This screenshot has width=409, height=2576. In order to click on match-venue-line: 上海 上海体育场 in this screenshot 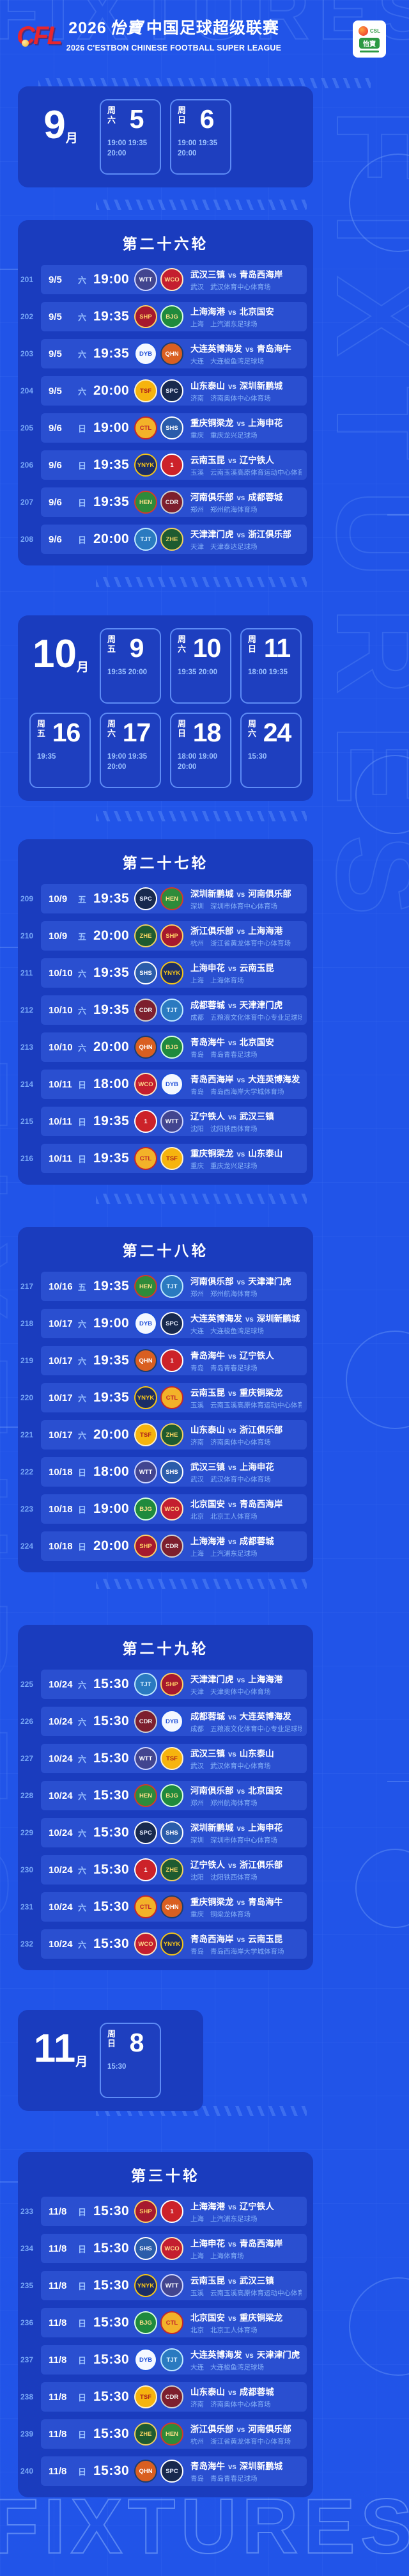, I will do `click(246, 980)`.